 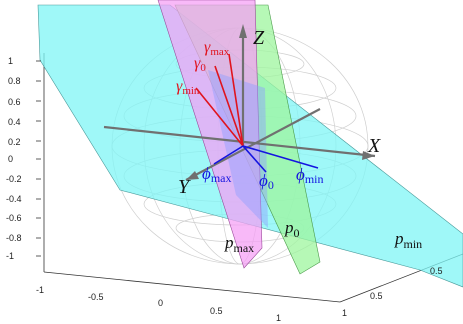 I want to click on label-p-min: pmin, so click(x=408, y=240).